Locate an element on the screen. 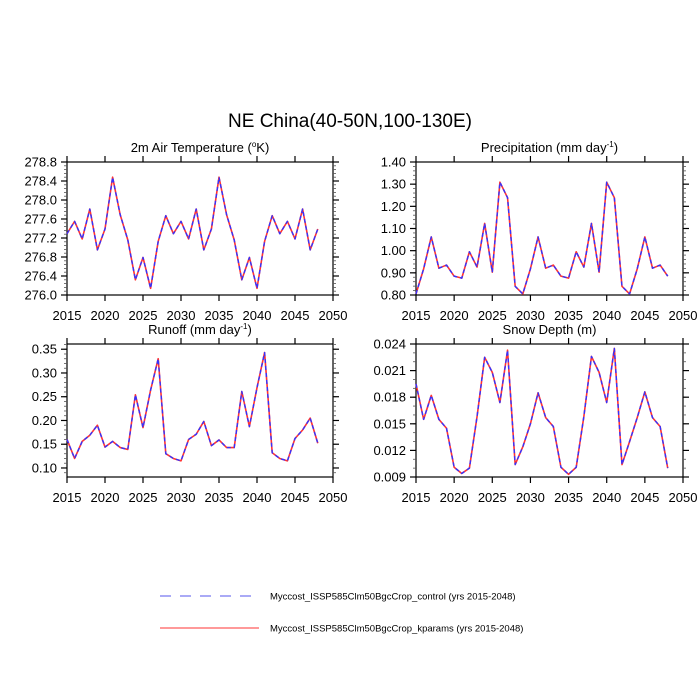  y-tick-label: 278.8 is located at coordinates (40, 162).